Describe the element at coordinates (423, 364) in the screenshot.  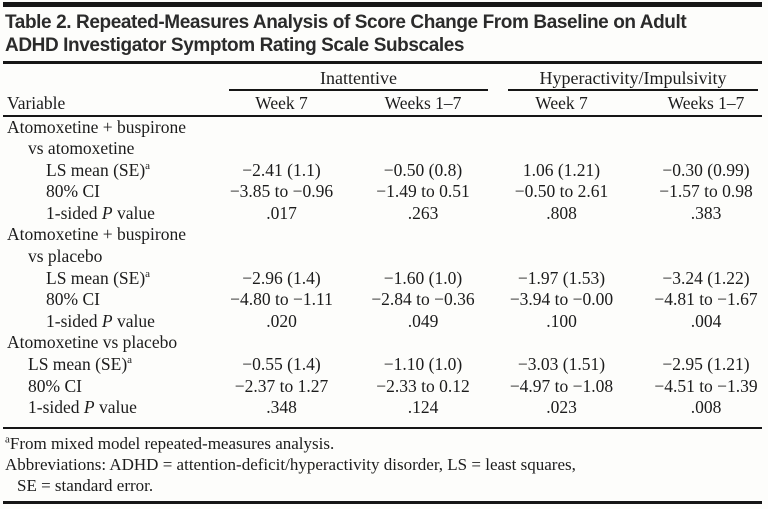
I see `value-cell: −1.10 (1.0)` at that location.